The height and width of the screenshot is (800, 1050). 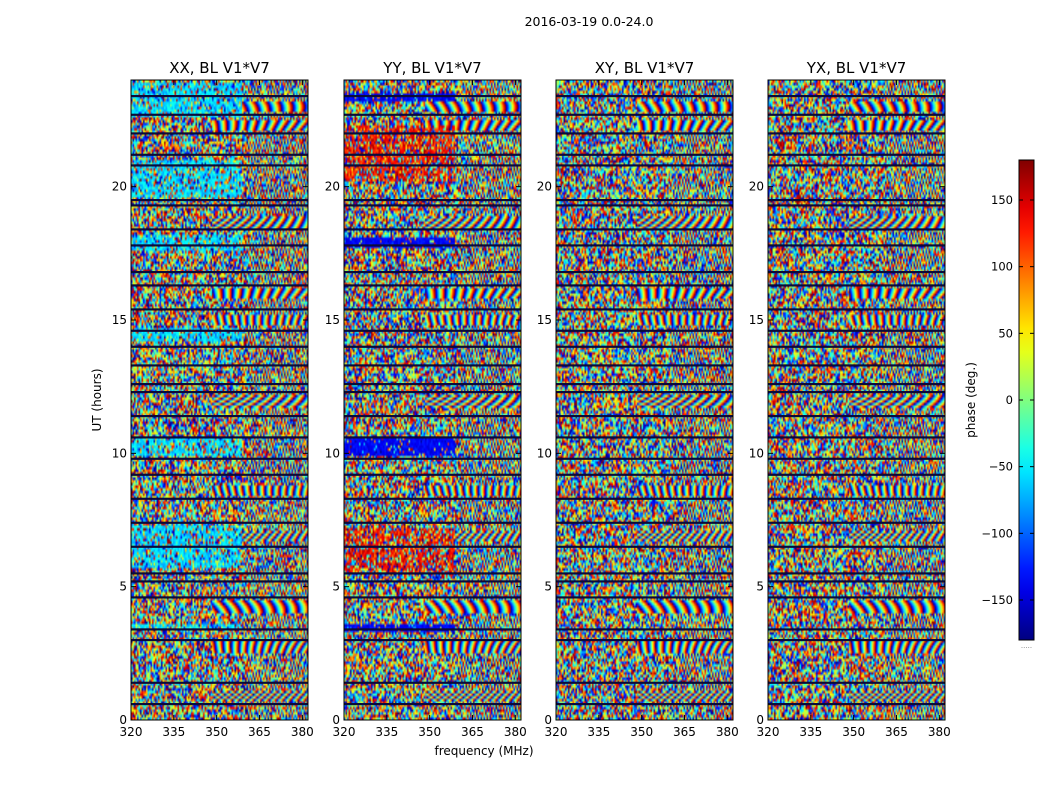 I want to click on colorbar-tick-label: −150, so click(x=997, y=600).